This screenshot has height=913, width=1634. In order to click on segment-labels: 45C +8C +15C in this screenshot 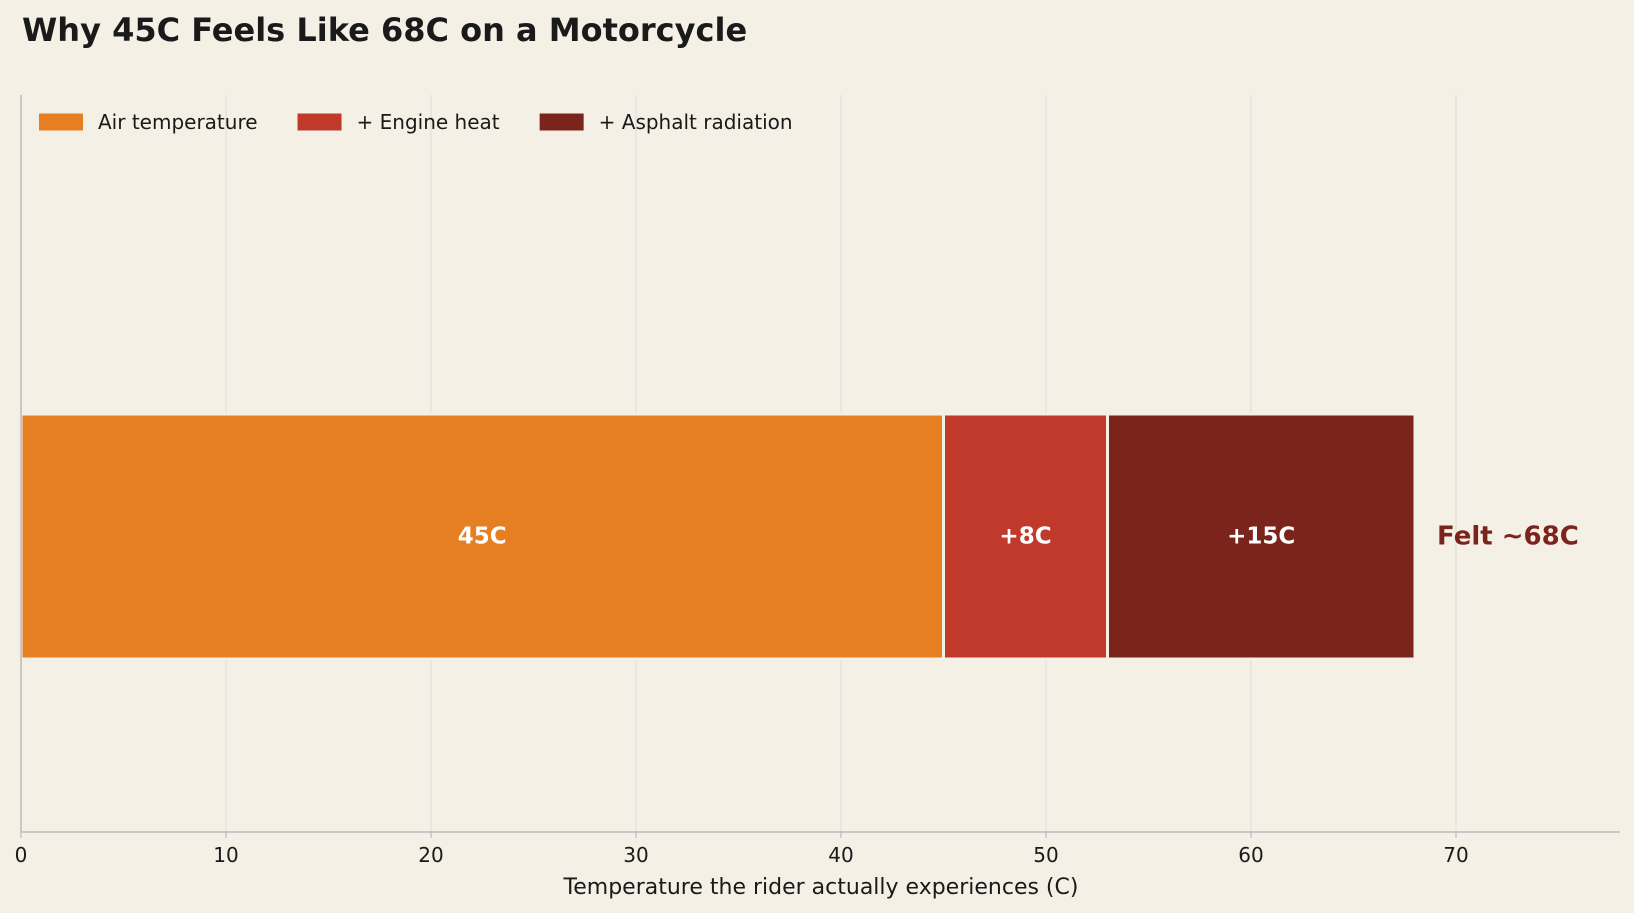, I will do `click(877, 537)`.